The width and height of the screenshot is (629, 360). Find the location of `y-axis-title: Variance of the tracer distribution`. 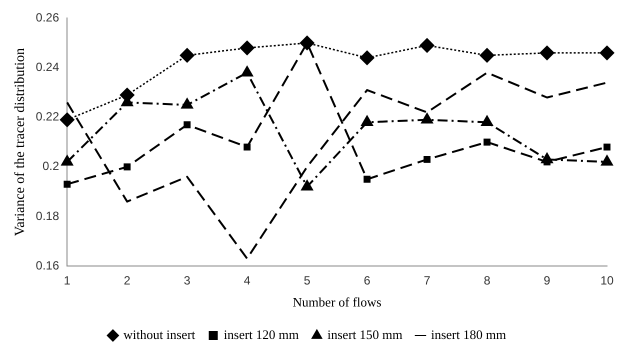

y-axis-title: Variance of the tracer distribution is located at coordinates (20, 142).